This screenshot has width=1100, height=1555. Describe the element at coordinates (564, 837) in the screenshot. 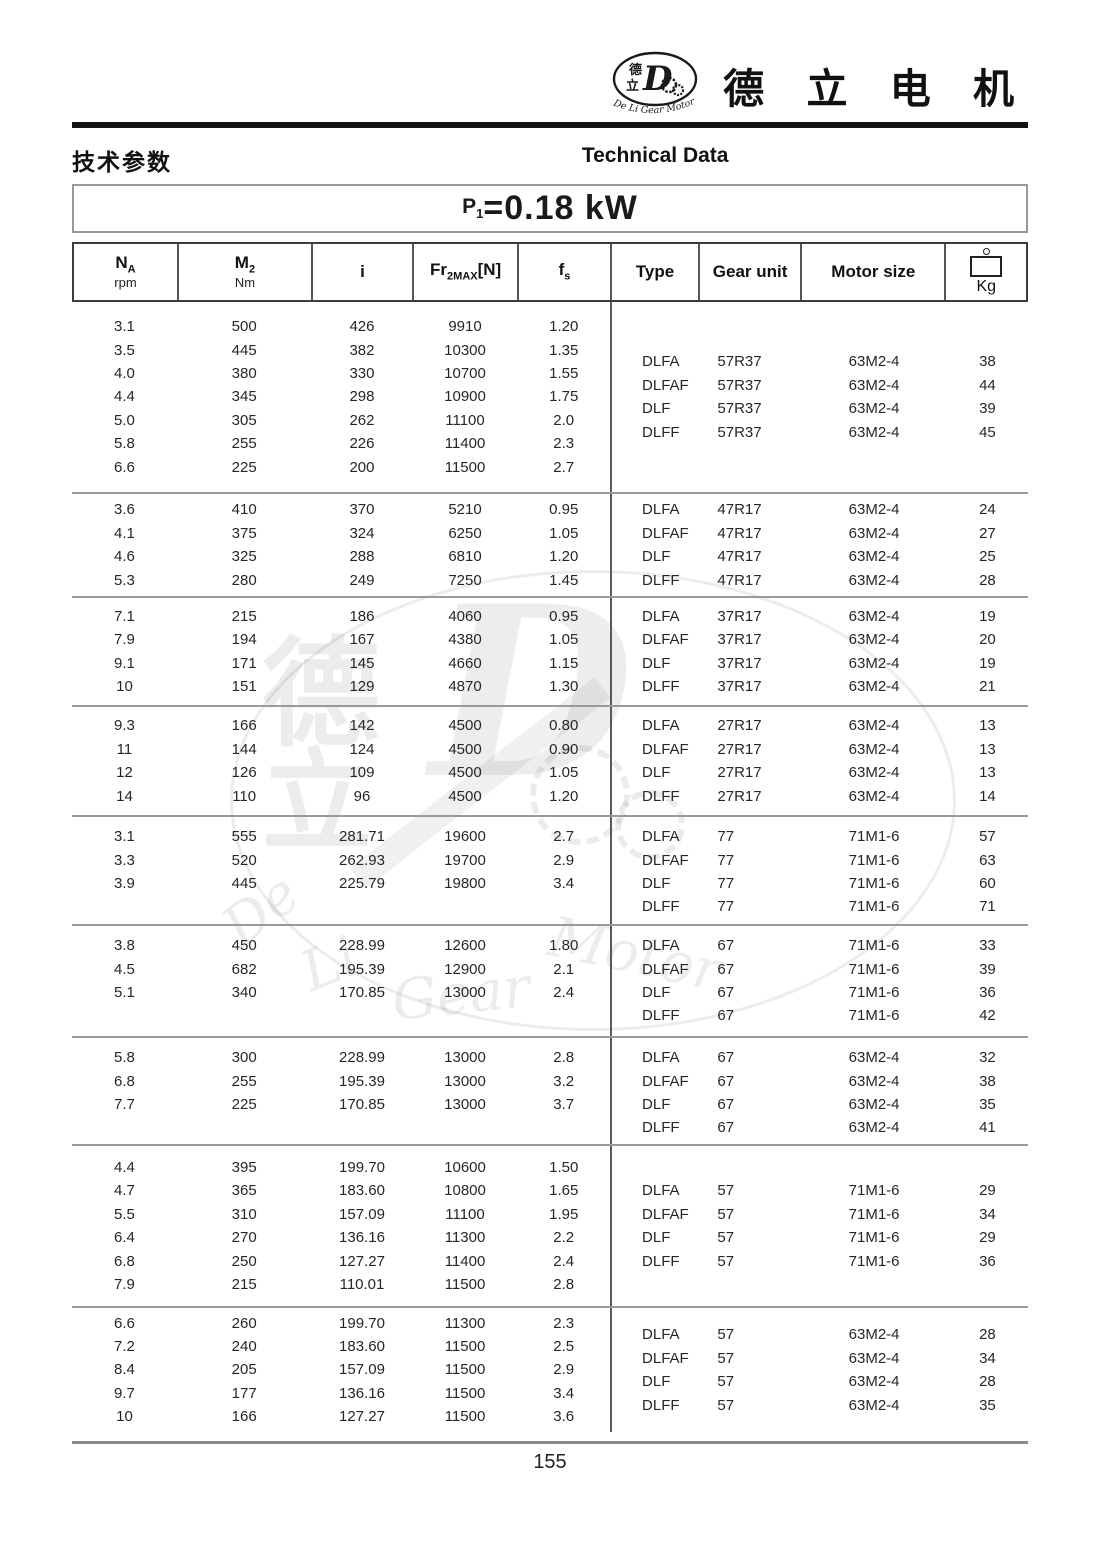

I see `data-cell: 2.7` at that location.